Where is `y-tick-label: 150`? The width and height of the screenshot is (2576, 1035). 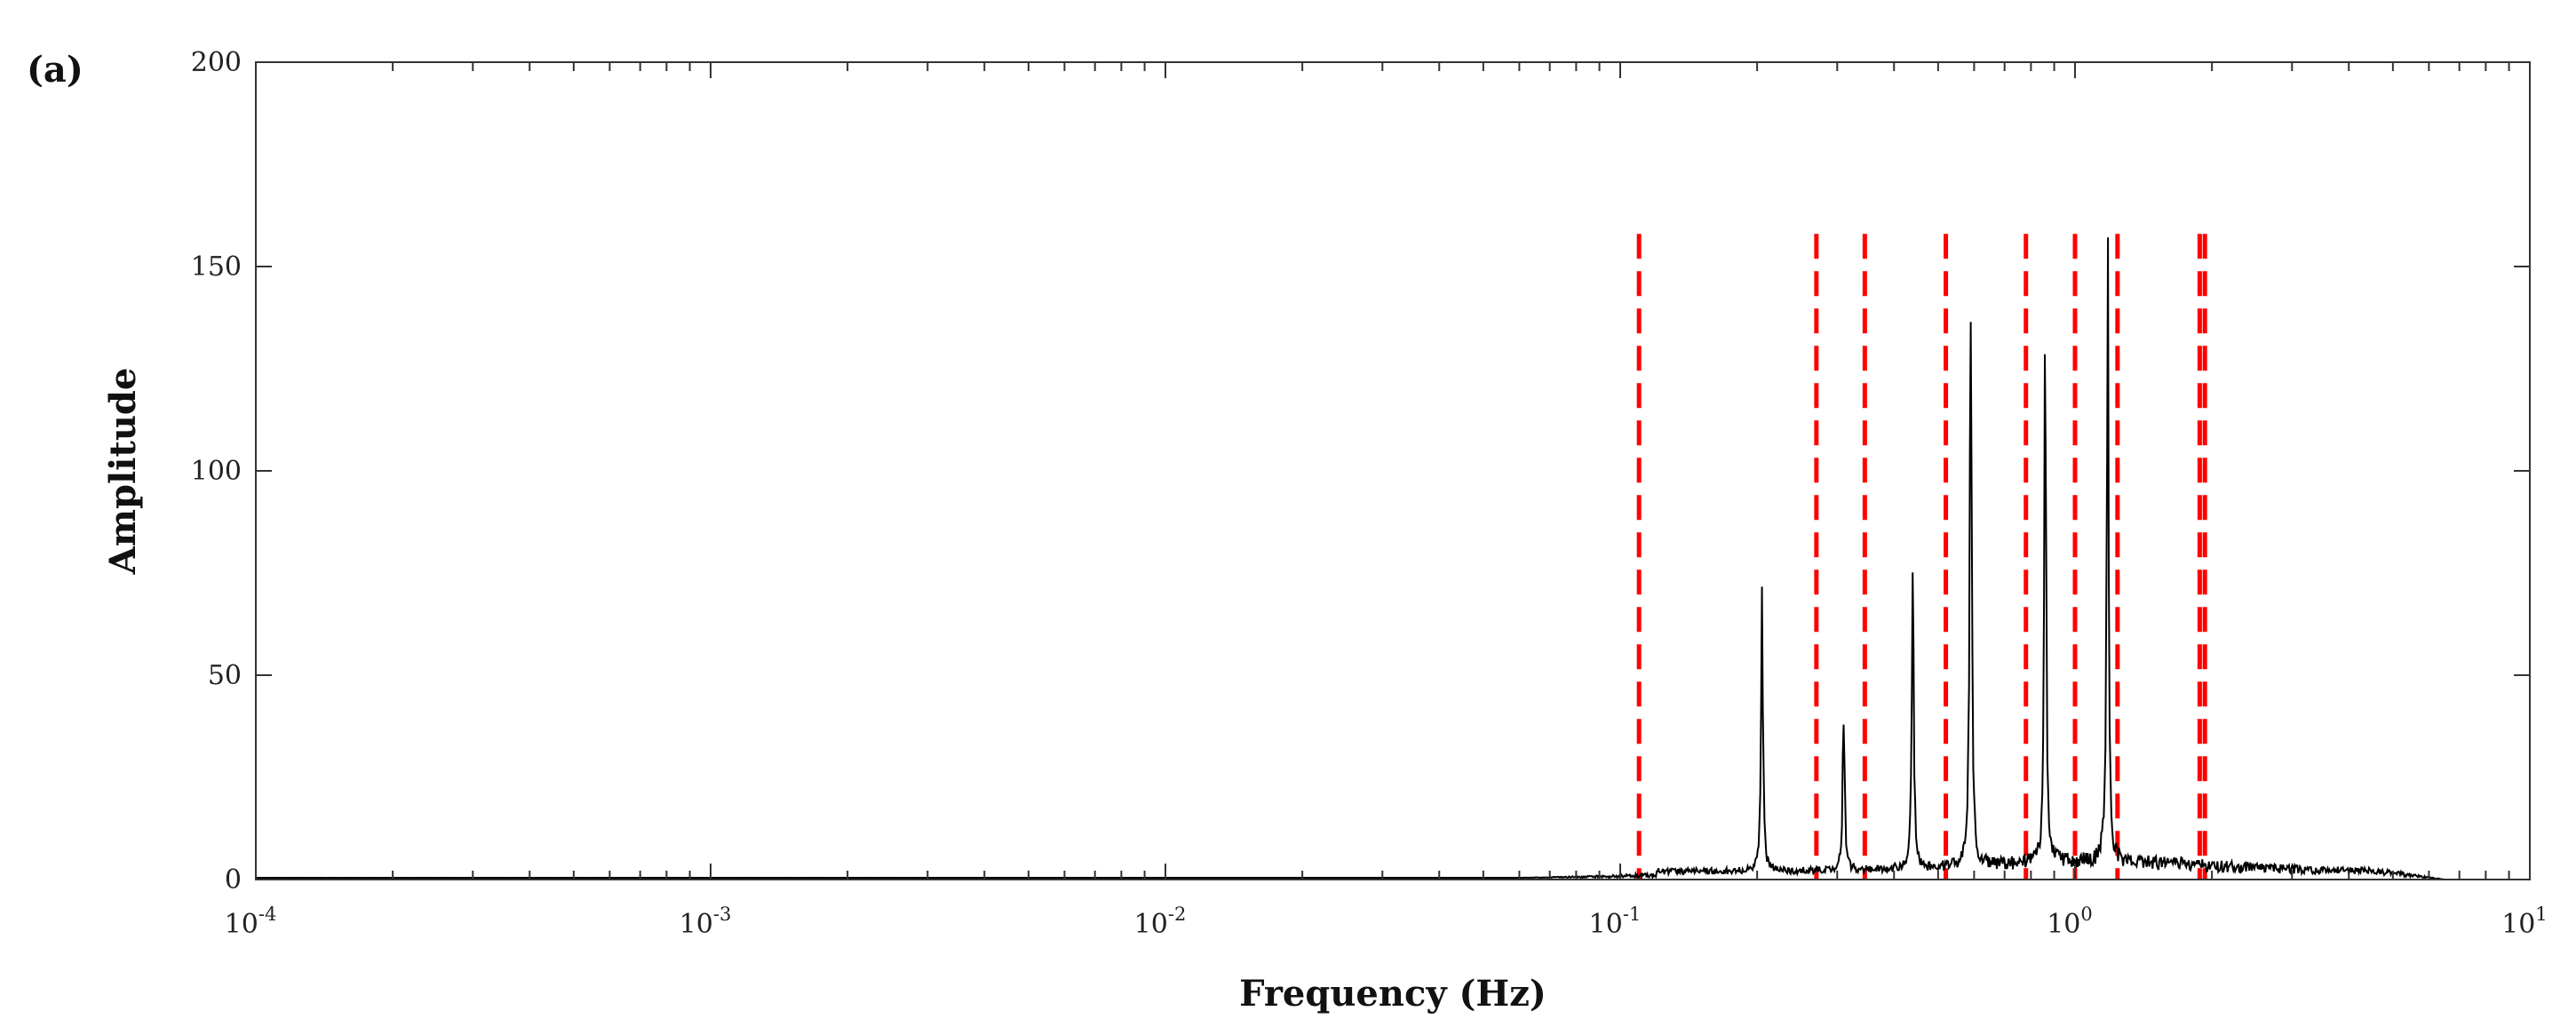 y-tick-label: 150 is located at coordinates (216, 267).